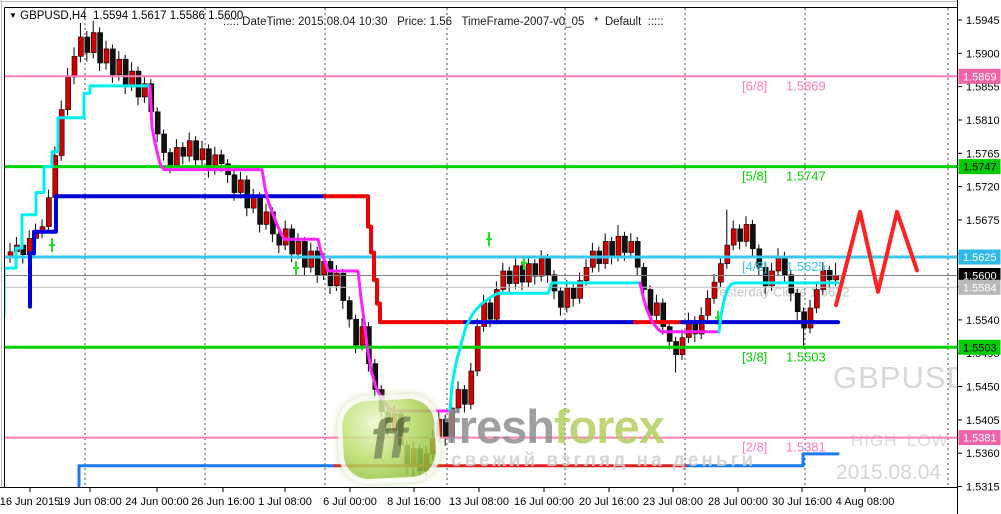 This screenshot has height=514, width=1001. What do you see at coordinates (53, 16) in the screenshot?
I see `symbol-period-label: GBPUSD,H4` at bounding box center [53, 16].